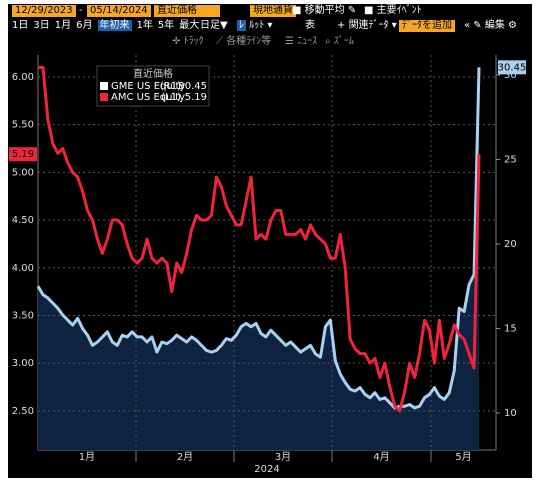 Image resolution: width=542 pixels, height=487 pixels. What do you see at coordinates (266, 469) in the screenshot?
I see `x-year-label: 2024` at bounding box center [266, 469].